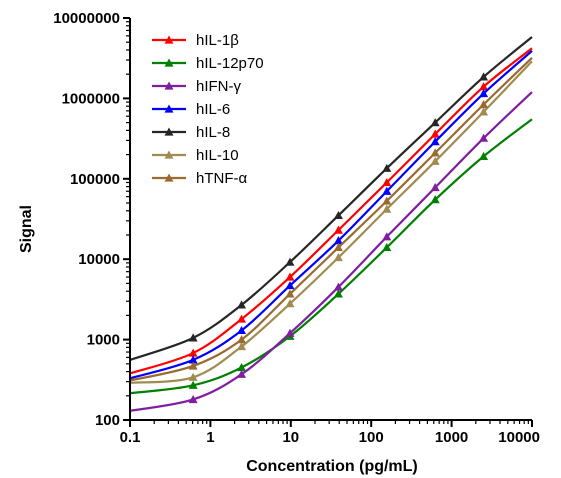 This screenshot has height=478, width=561. I want to click on y-tick-label: 1000000, so click(91, 98).